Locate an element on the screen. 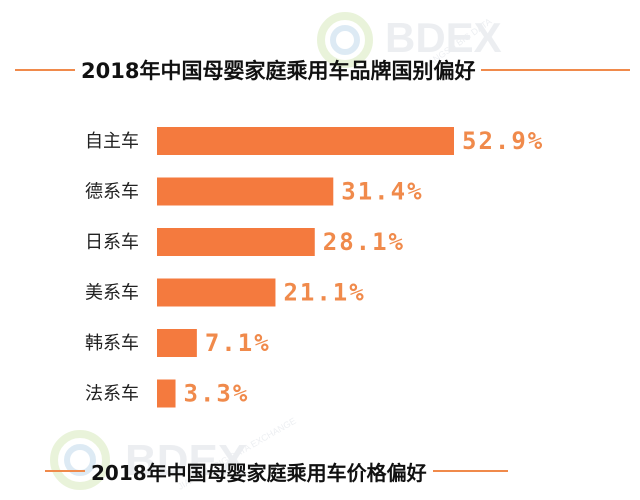  next-section-title: 2018年中国母婴家庭乘用车价格偏好 is located at coordinates (259, 472).